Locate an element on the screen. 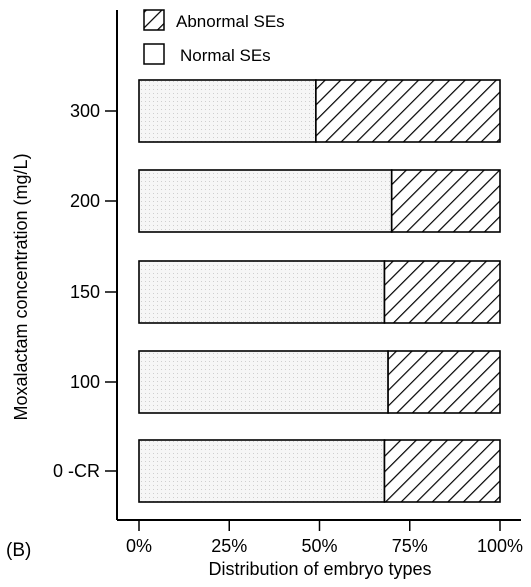 This screenshot has height=587, width=531. x-tick-label-1: 25% is located at coordinates (229, 546).